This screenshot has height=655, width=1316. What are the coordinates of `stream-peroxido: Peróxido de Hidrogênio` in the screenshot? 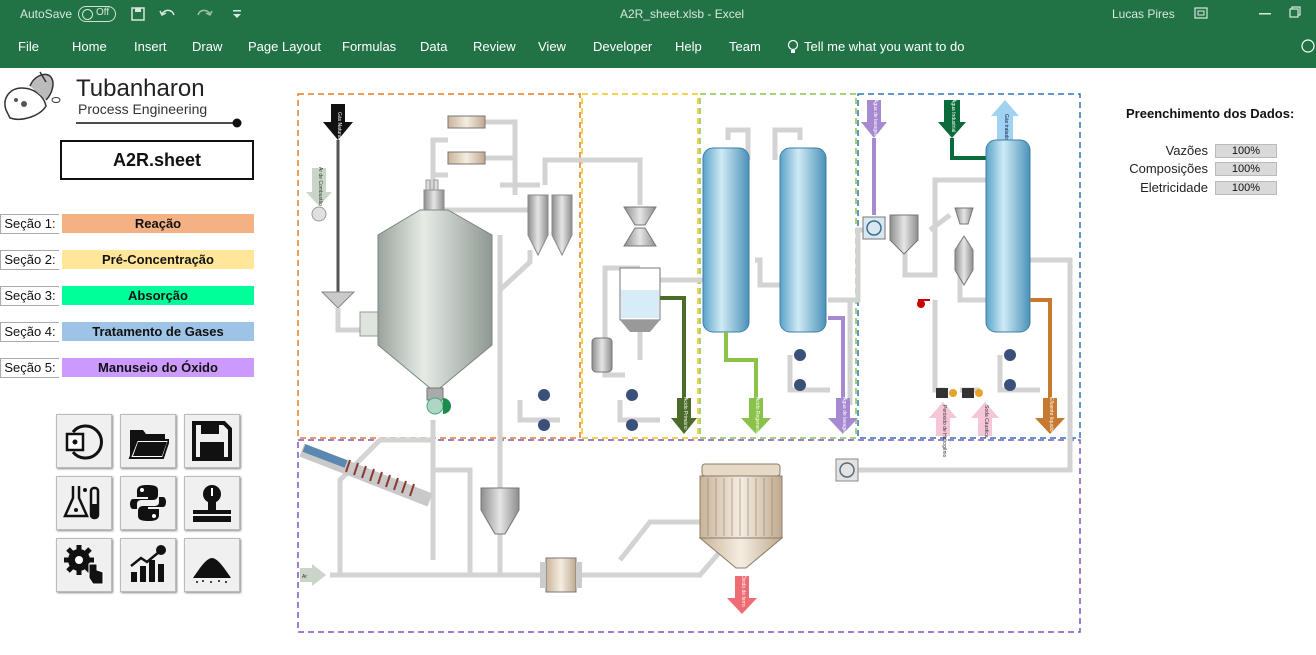 It's located at (943, 429).